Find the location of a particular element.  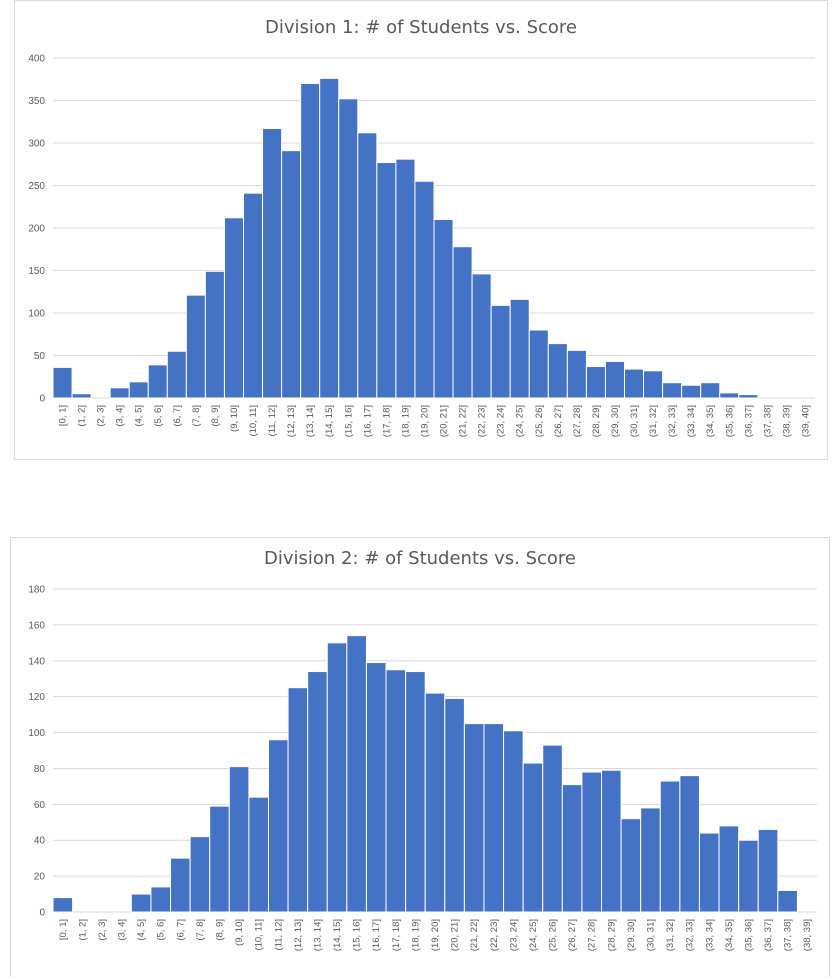

y-tick-label: 100 is located at coordinates (36, 733).